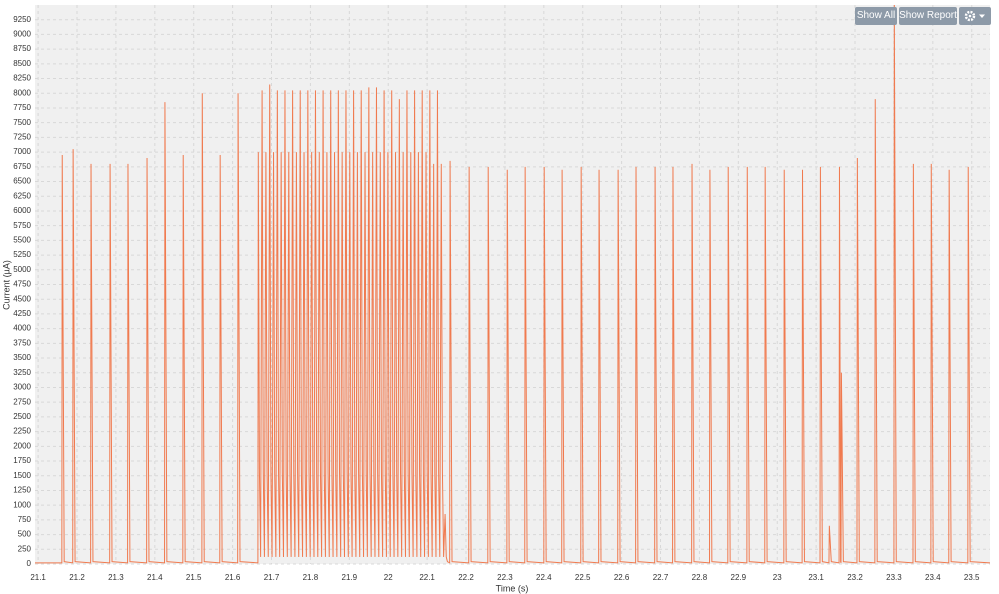 This screenshot has height=594, width=999. I want to click on y-tick-label: 8000, so click(22, 92).